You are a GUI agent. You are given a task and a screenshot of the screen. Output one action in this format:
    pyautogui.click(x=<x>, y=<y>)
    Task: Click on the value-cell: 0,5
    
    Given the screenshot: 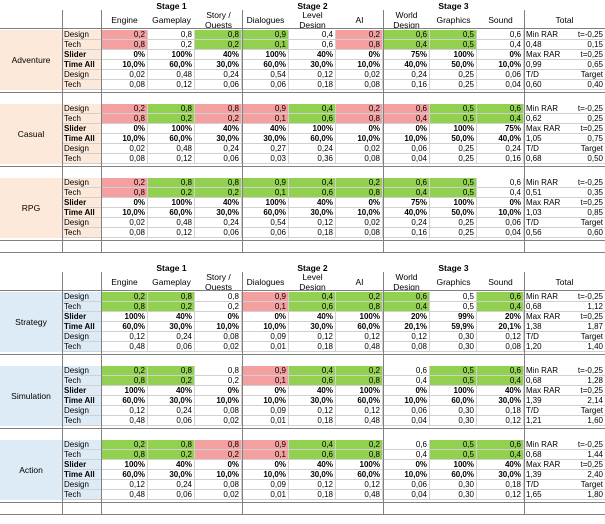 What is the action you would take?
    pyautogui.click(x=453, y=109)
    